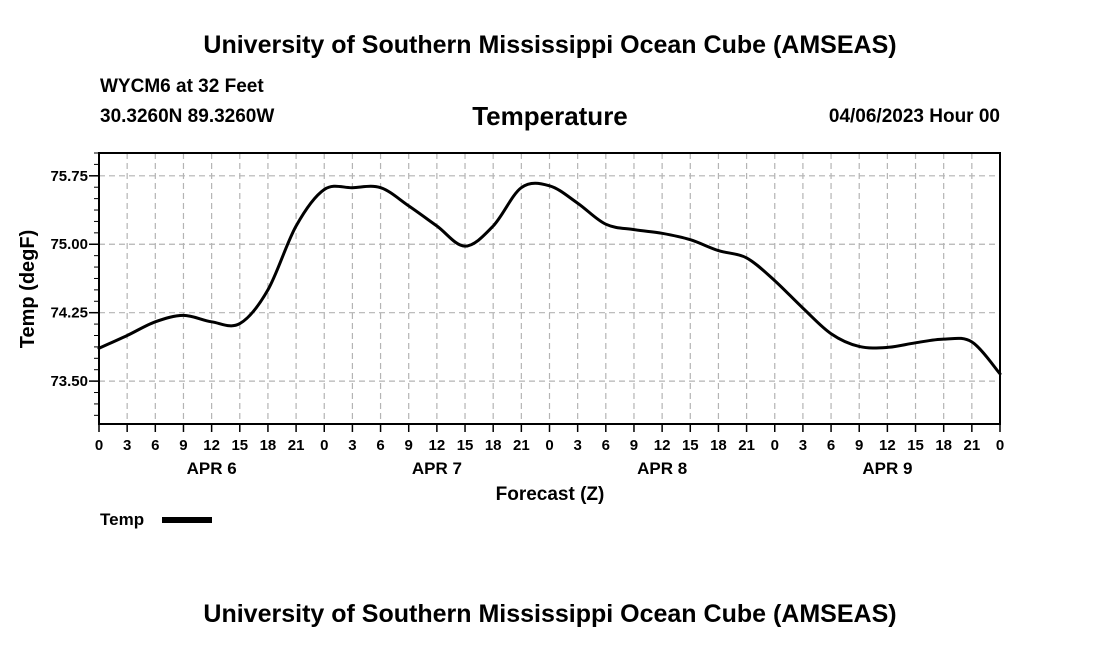  I want to click on station-label: WYCM6 at 32 Feet, so click(182, 86).